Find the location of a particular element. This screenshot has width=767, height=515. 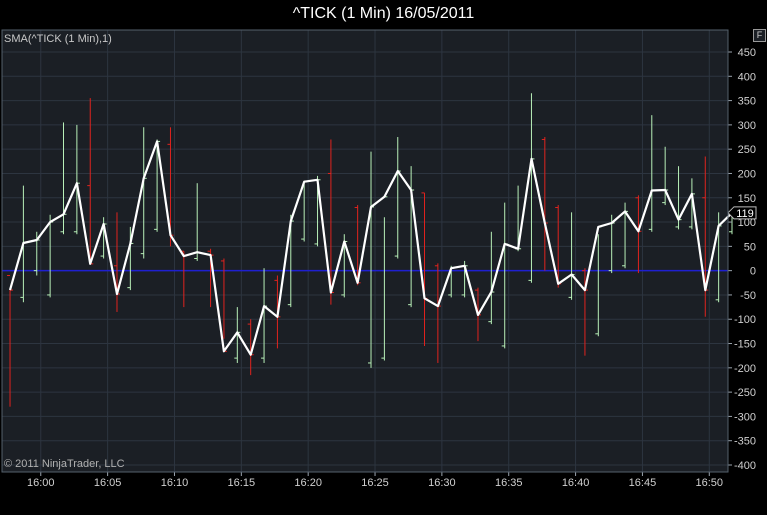

y-tick-label: -250 is located at coordinates (745, 393).